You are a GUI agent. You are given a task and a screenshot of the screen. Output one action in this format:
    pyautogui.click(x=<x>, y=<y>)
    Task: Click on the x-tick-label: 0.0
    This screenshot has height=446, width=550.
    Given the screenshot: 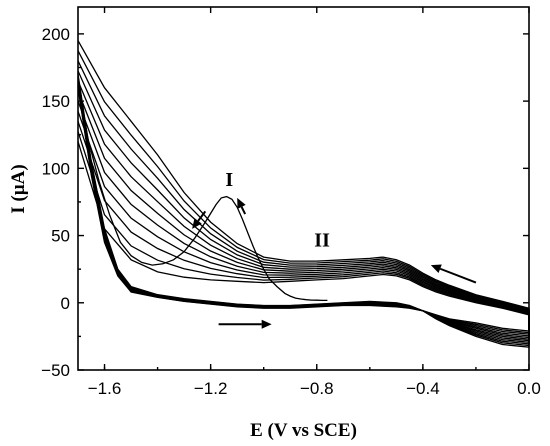 What is the action you would take?
    pyautogui.click(x=529, y=388)
    